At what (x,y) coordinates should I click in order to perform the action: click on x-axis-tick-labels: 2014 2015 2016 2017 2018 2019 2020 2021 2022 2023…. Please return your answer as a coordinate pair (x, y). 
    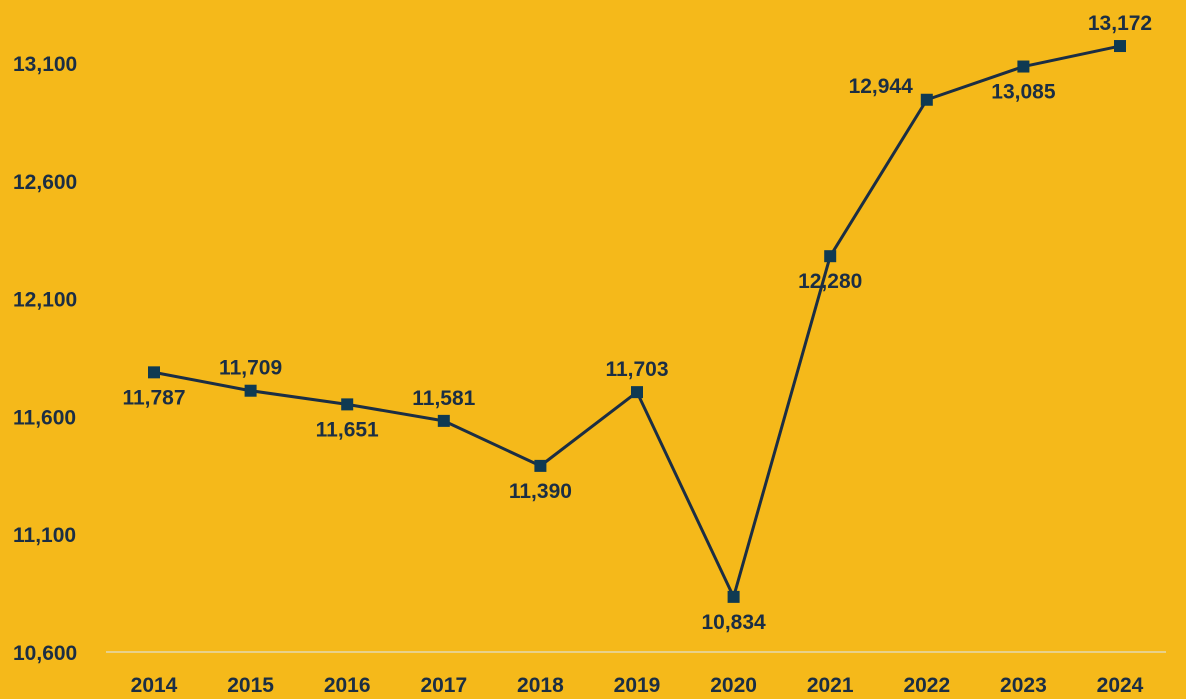
    Looking at the image, I should click on (637, 685).